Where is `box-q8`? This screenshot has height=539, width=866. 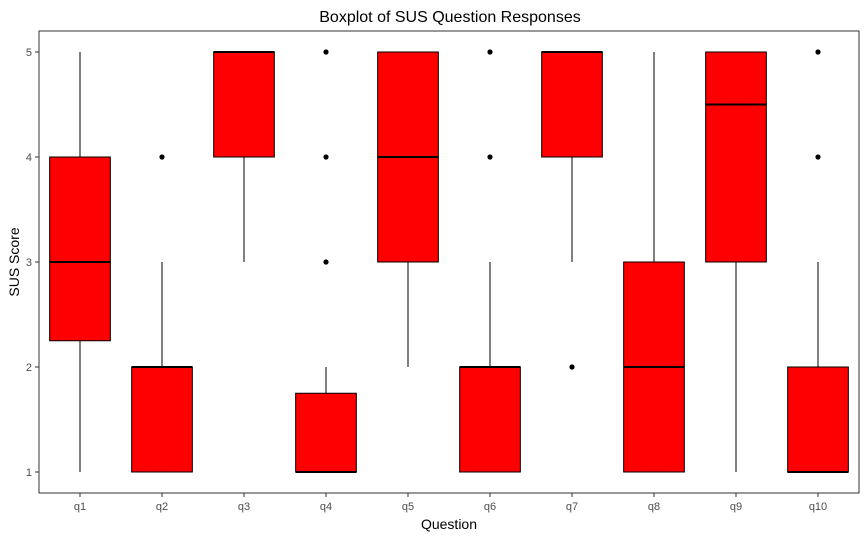 box-q8 is located at coordinates (654, 262).